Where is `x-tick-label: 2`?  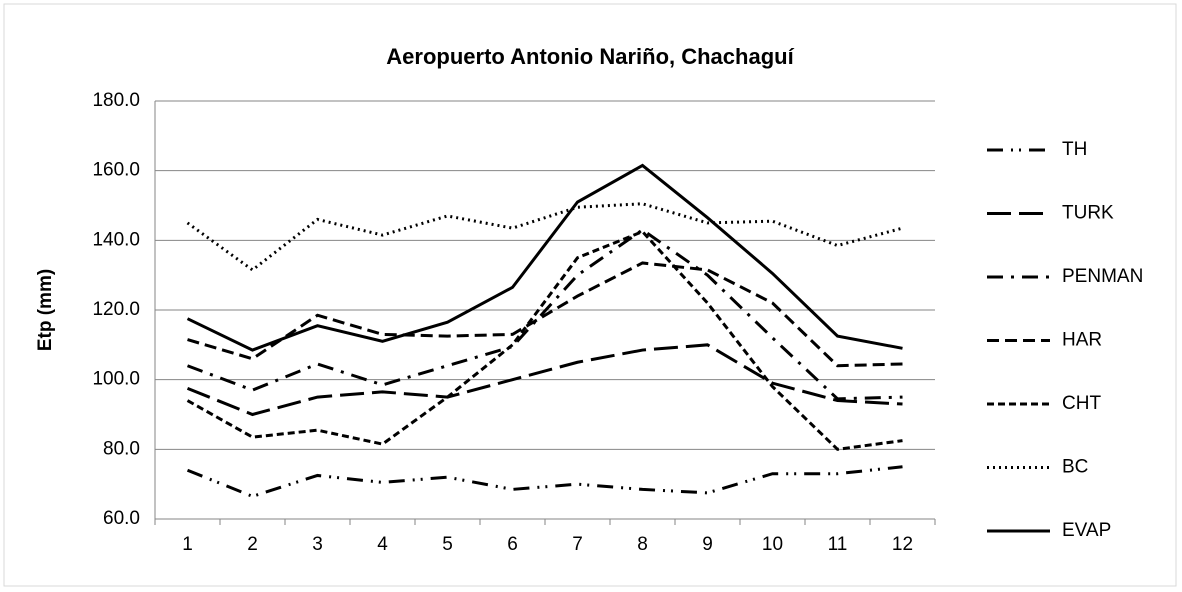
x-tick-label: 2 is located at coordinates (252, 544).